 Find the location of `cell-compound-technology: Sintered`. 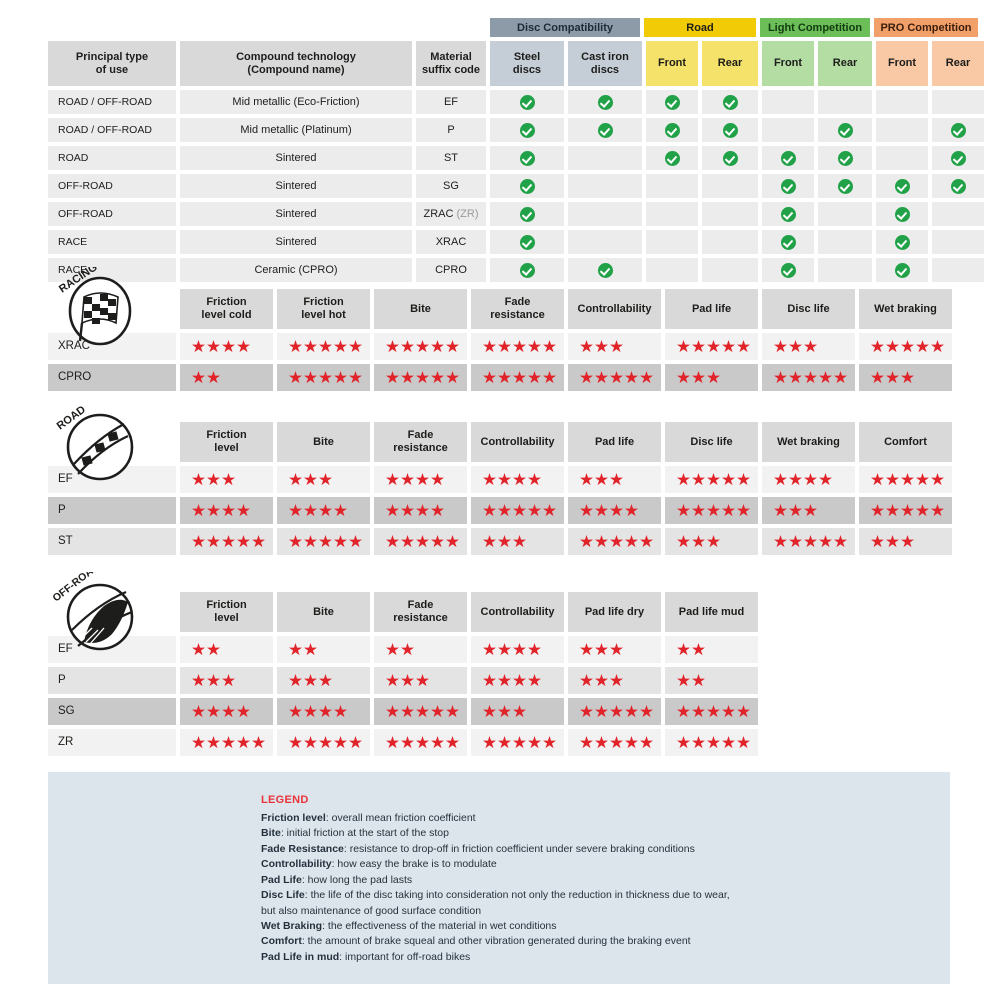

cell-compound-technology: Sintered is located at coordinates (296, 186).